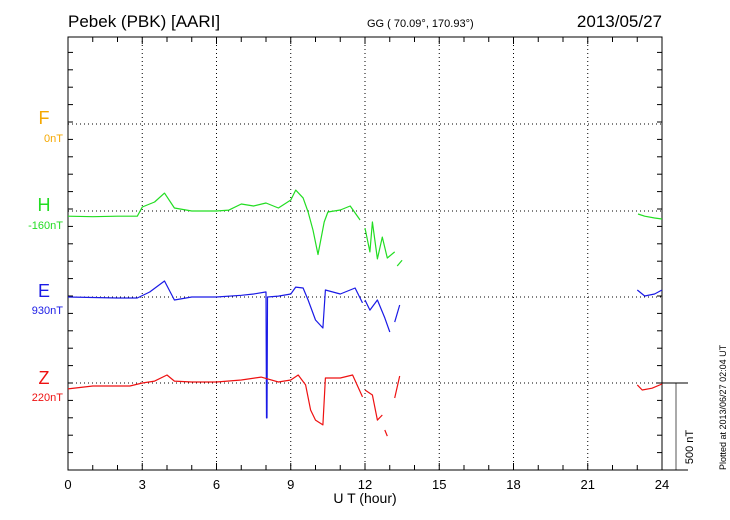 This screenshot has width=730, height=520. Describe the element at coordinates (45, 226) in the screenshot. I see `component-offset-h: -160nT` at that location.